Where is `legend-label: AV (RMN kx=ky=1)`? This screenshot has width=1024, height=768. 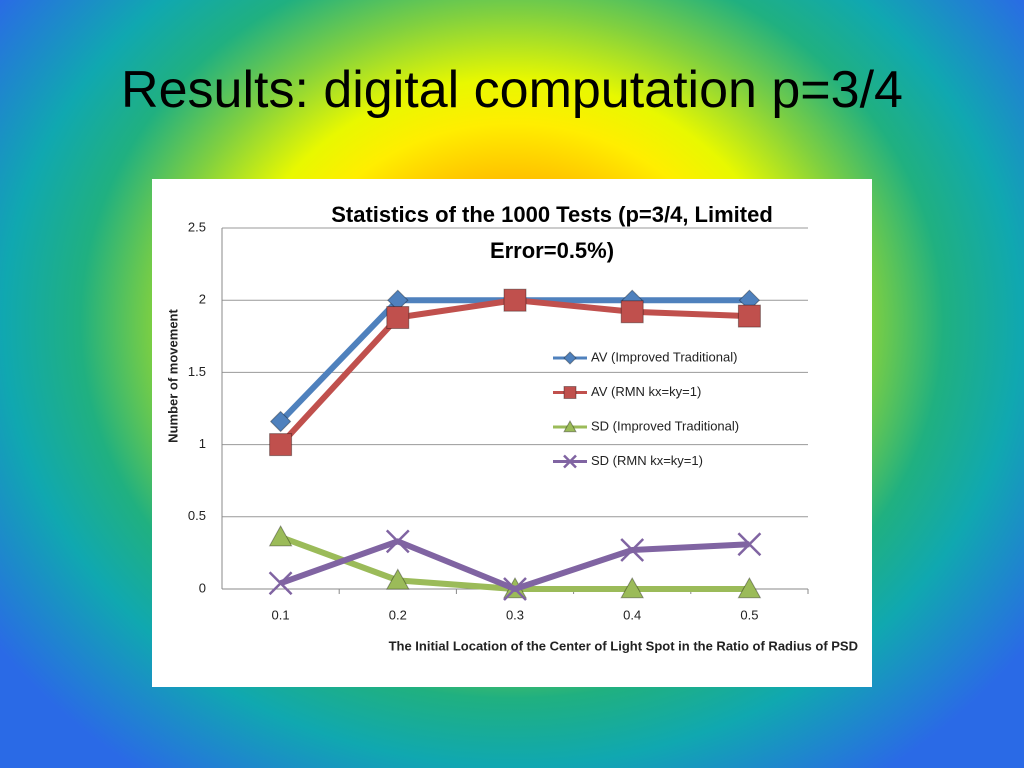 legend-label: AV (RMN kx=ky=1) is located at coordinates (646, 391).